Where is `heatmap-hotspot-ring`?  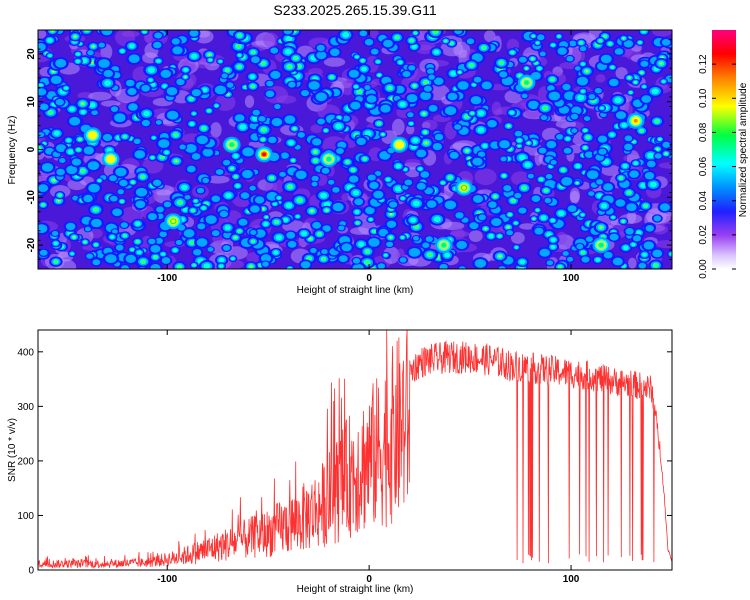 heatmap-hotspot-ring is located at coordinates (173, 221).